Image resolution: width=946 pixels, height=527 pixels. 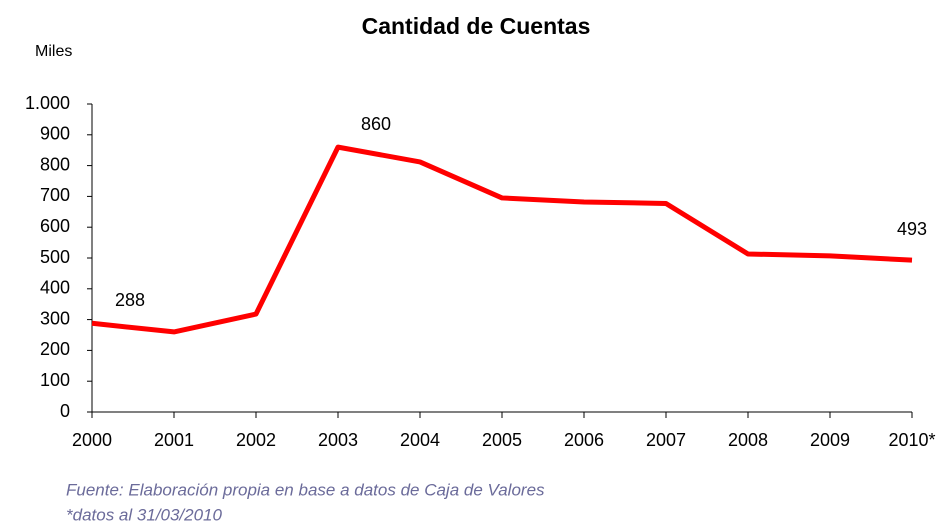 I want to click on y-tick-label: 400, so click(x=55, y=288).